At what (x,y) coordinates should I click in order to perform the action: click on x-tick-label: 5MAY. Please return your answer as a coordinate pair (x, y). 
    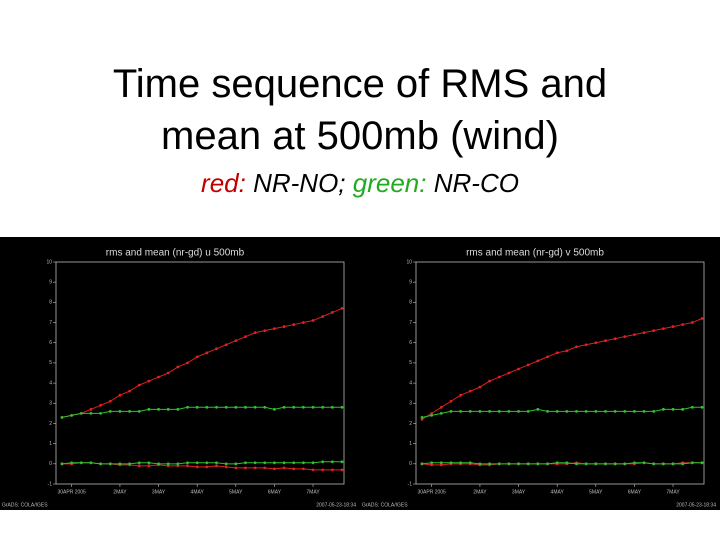
    Looking at the image, I should click on (236, 492).